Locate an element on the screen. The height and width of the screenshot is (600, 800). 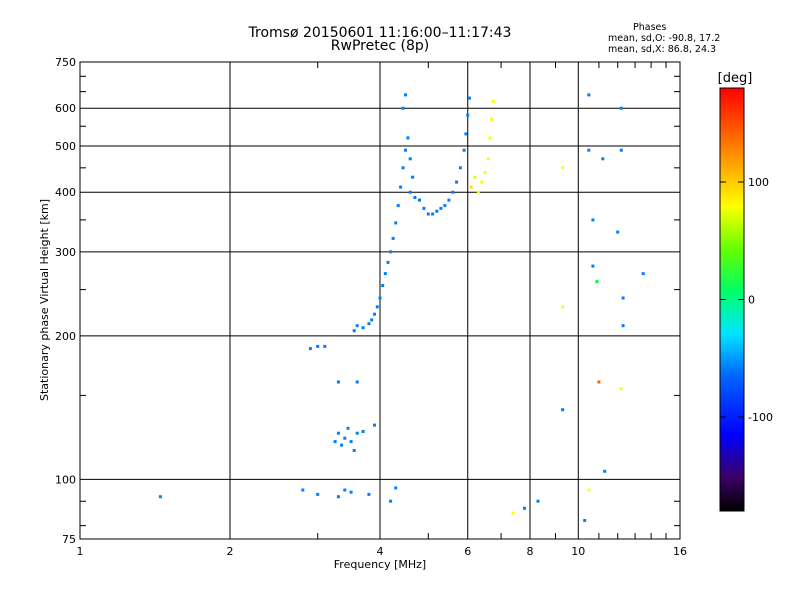
x-tick-label: 4 is located at coordinates (380, 551).